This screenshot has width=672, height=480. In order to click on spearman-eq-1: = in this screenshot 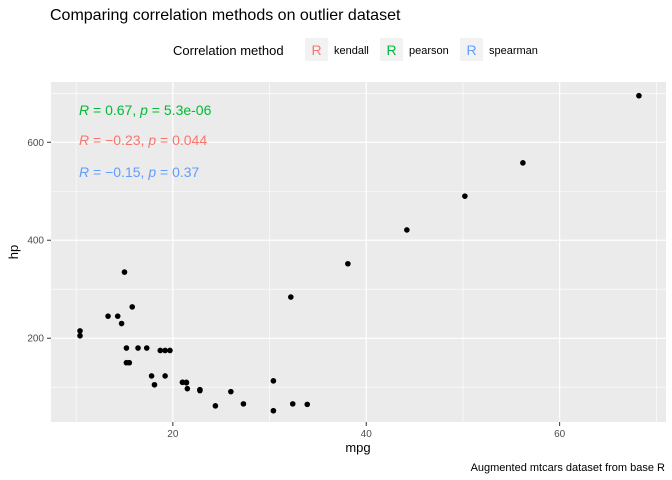, I will do `click(97, 172)`.